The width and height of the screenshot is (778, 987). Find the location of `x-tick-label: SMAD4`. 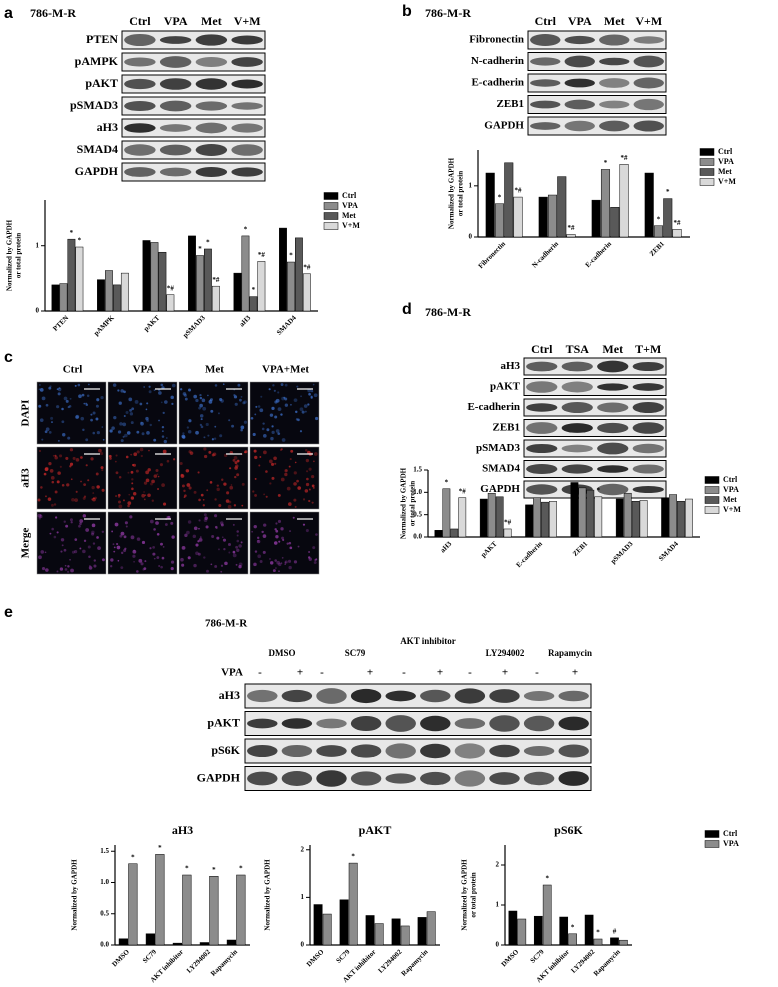

x-tick-label: SMAD4 is located at coordinates (668, 551).